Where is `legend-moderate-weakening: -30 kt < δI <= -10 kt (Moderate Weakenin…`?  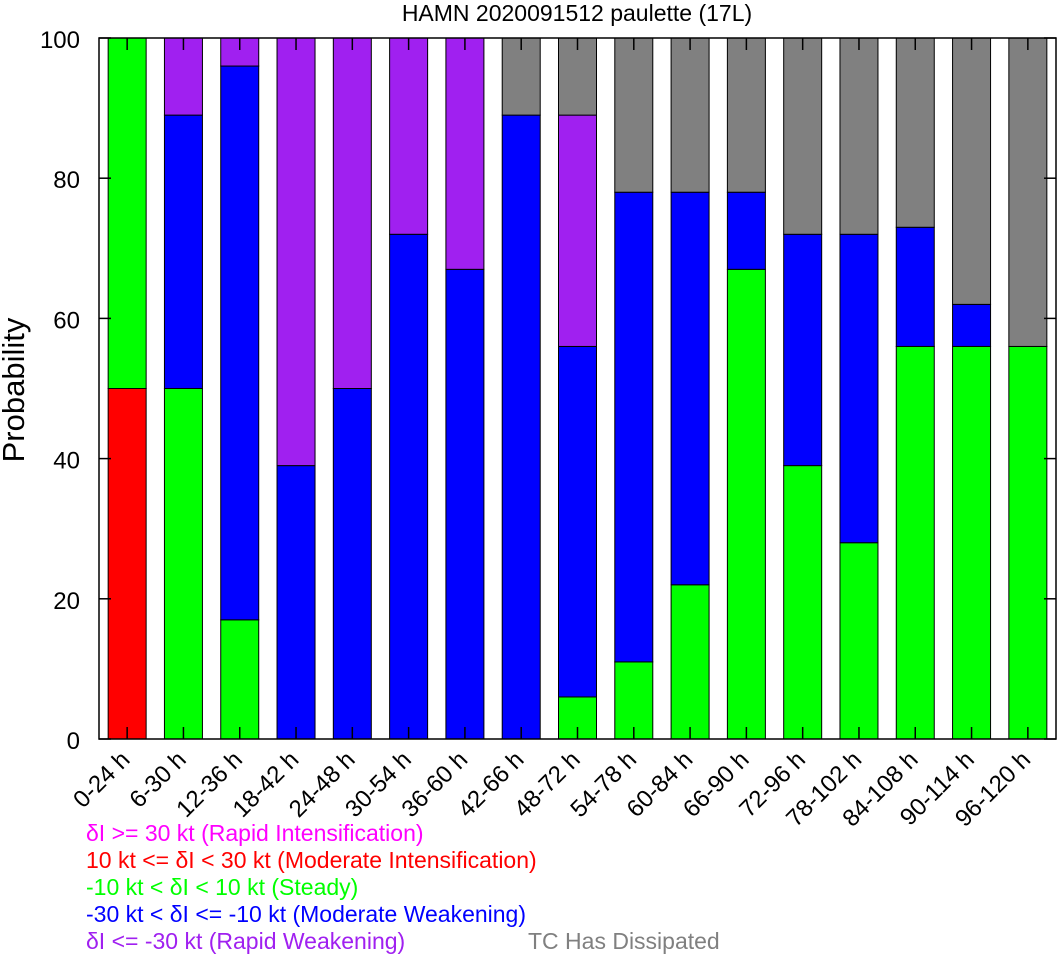 legend-moderate-weakening: -30 kt < δI <= -10 kt (Moderate Weakenin… is located at coordinates (306, 914).